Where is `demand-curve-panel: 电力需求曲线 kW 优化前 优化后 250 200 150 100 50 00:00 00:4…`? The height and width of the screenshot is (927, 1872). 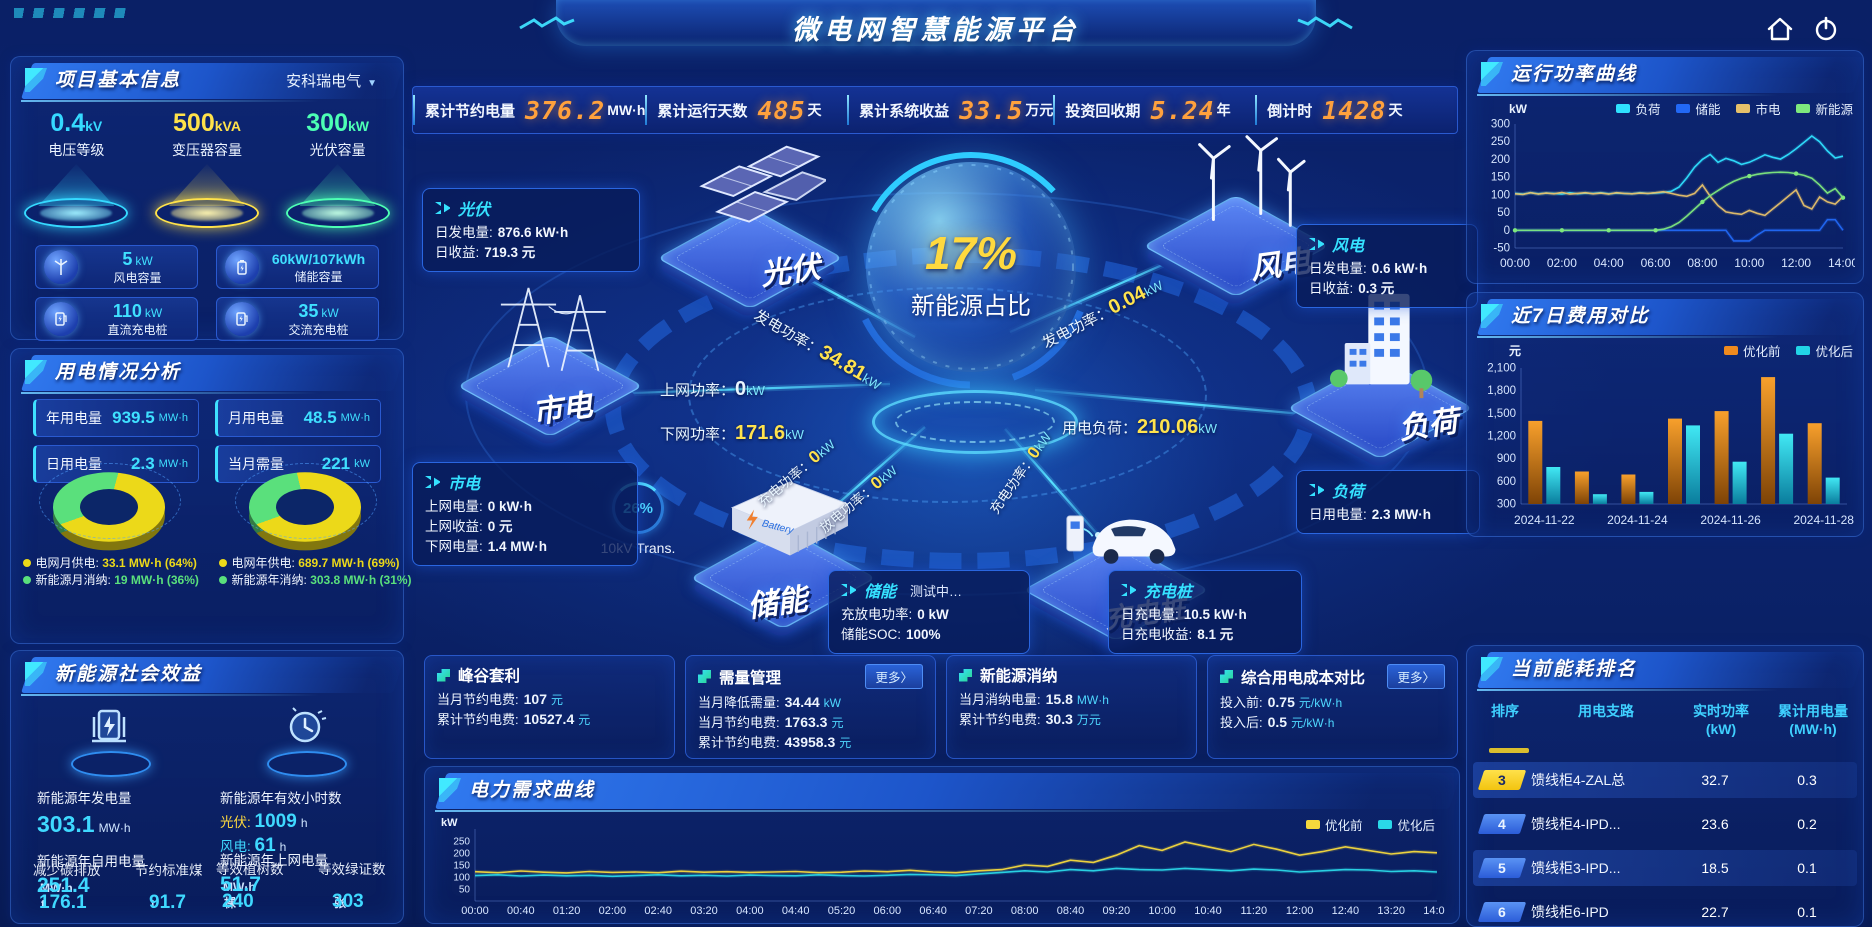
demand-curve-panel: 电力需求曲线 kW 优化前 优化后 250 200 150 100 50 00:00 00:4… is located at coordinates (942, 845).